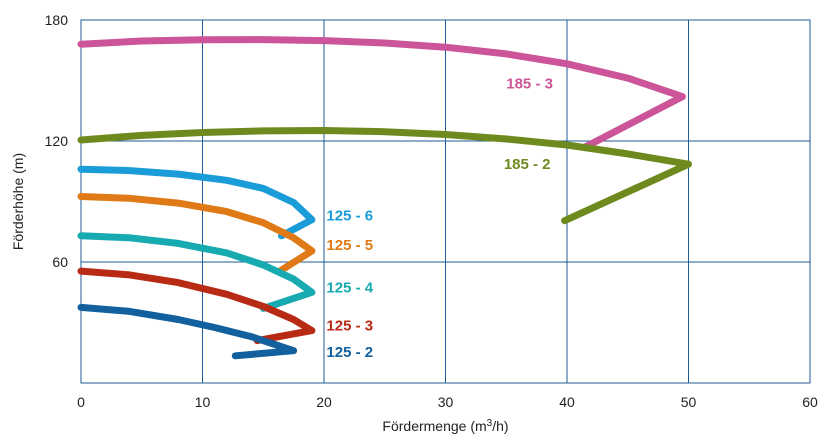 This screenshot has width=821, height=438. I want to click on x-axis-title: Fördermenge (m3/h), so click(445, 426).